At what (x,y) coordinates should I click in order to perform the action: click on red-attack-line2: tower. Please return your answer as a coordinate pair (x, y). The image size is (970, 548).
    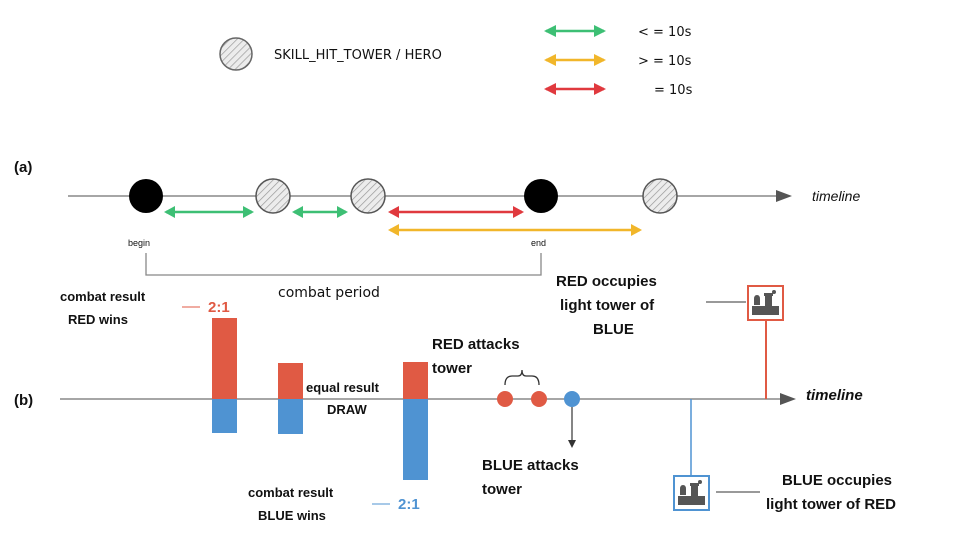
    Looking at the image, I should click on (452, 368).